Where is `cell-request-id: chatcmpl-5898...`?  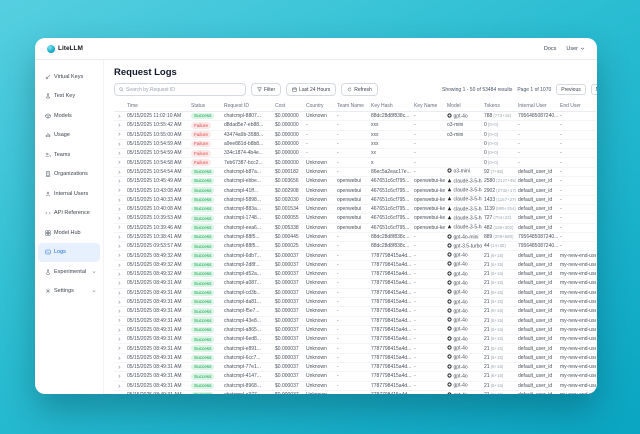
cell-request-id: chatcmpl-5898... is located at coordinates (247, 200).